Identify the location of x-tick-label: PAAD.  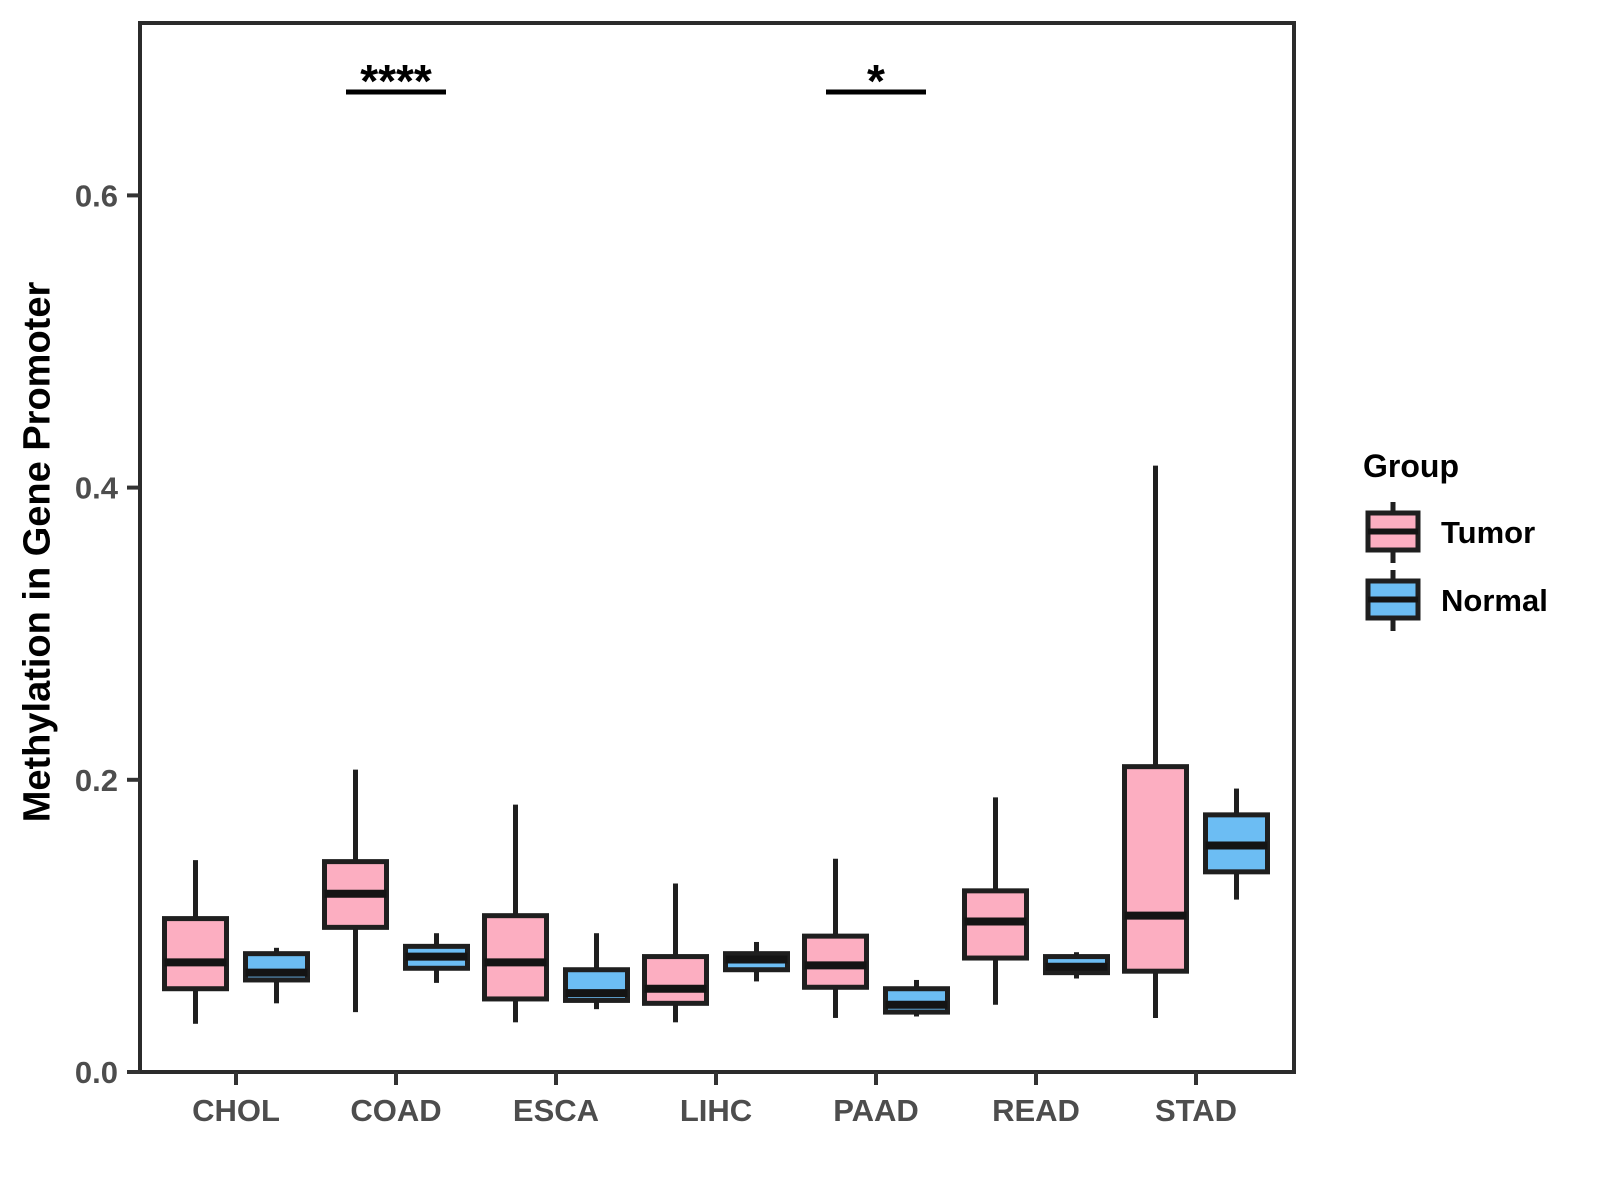
(876, 1110).